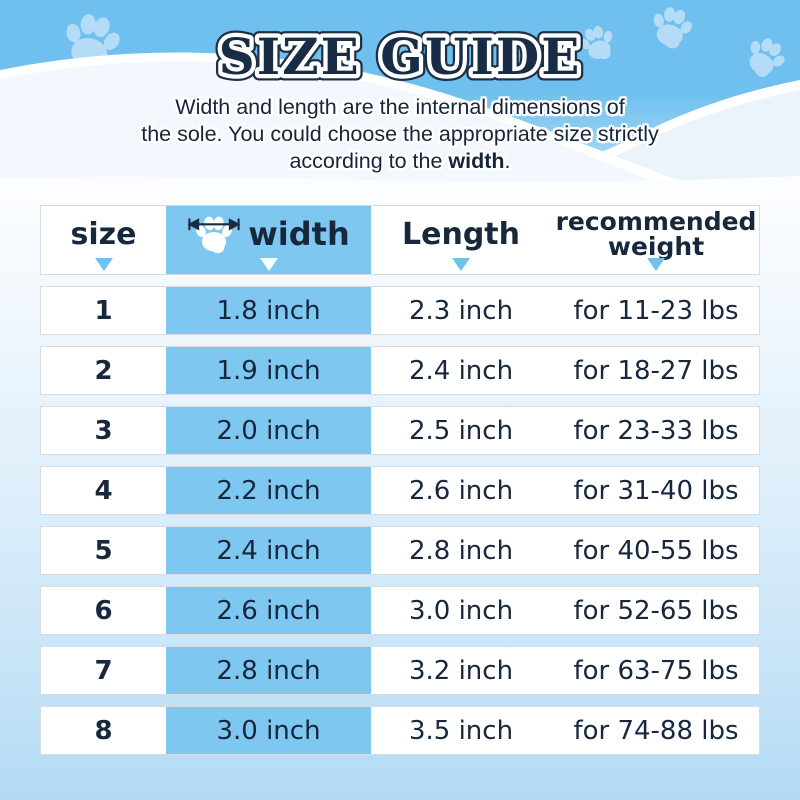 This screenshot has height=800, width=800. What do you see at coordinates (103, 310) in the screenshot?
I see `size-cell: 1` at bounding box center [103, 310].